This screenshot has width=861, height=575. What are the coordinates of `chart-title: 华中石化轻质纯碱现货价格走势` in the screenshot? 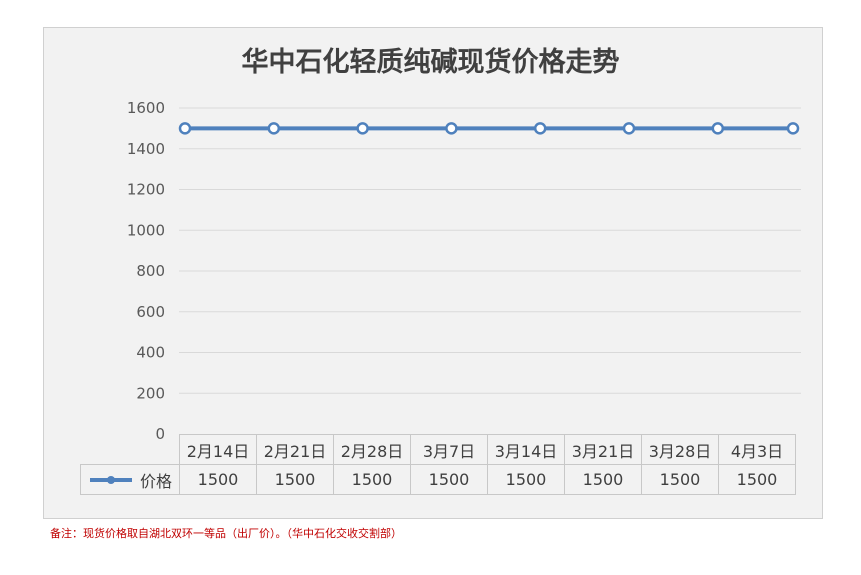 It's located at (430, 62).